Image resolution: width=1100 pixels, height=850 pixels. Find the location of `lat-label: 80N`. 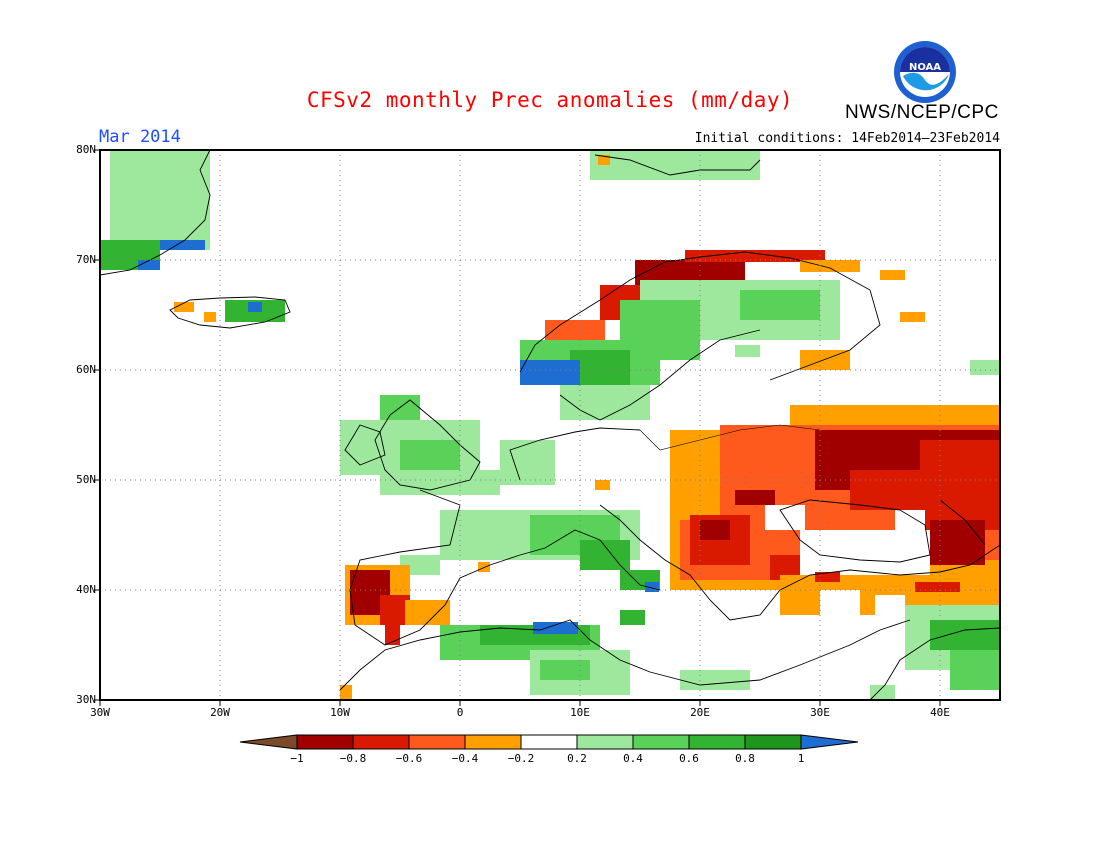

lat-label: 80N is located at coordinates (86, 149).